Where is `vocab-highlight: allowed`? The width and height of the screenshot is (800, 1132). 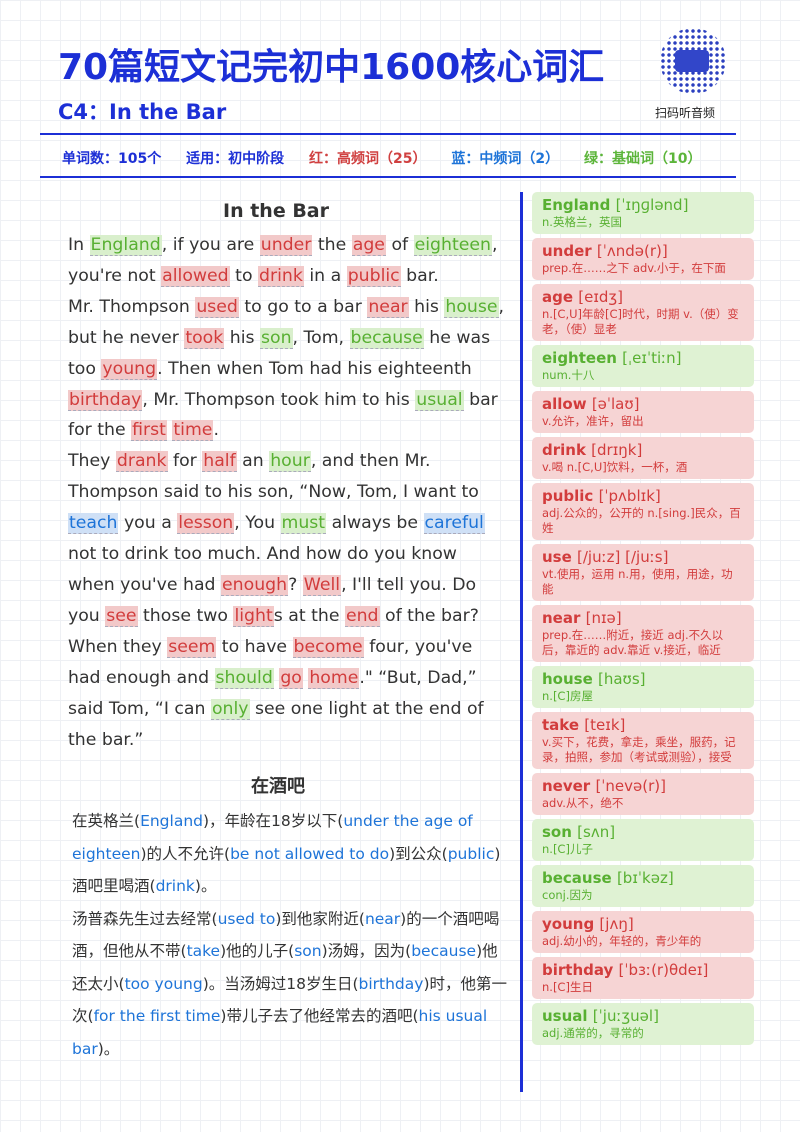 vocab-highlight: allowed is located at coordinates (195, 276).